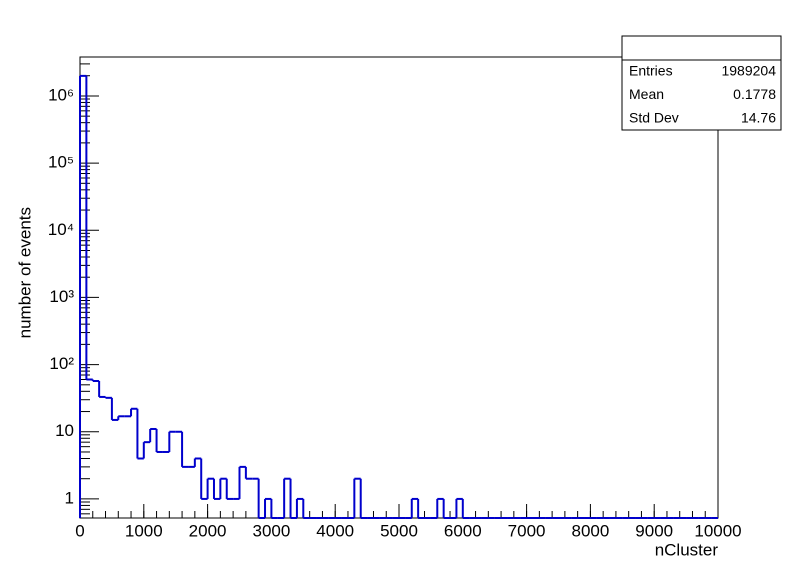 This screenshot has height=576, width=798. What do you see at coordinates (271, 530) in the screenshot?
I see `x-tick-label: 3000` at bounding box center [271, 530].